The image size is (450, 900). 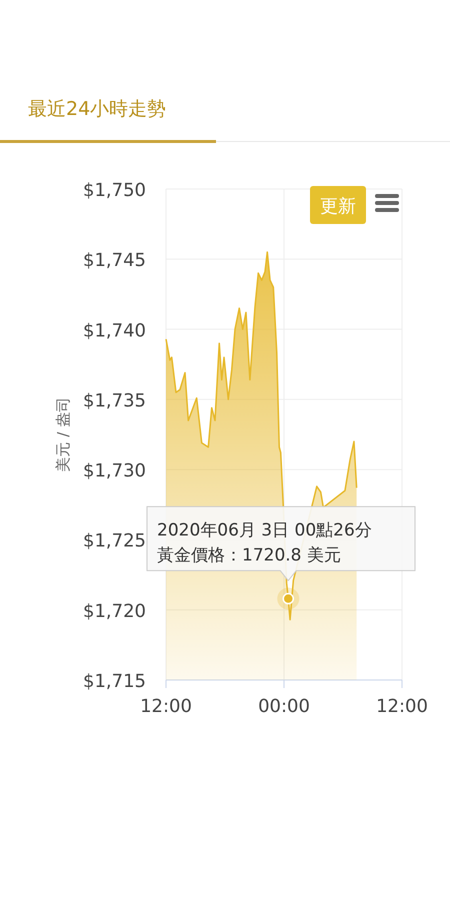 What do you see at coordinates (114, 471) in the screenshot?
I see `y-tick-label: $1,730` at bounding box center [114, 471].